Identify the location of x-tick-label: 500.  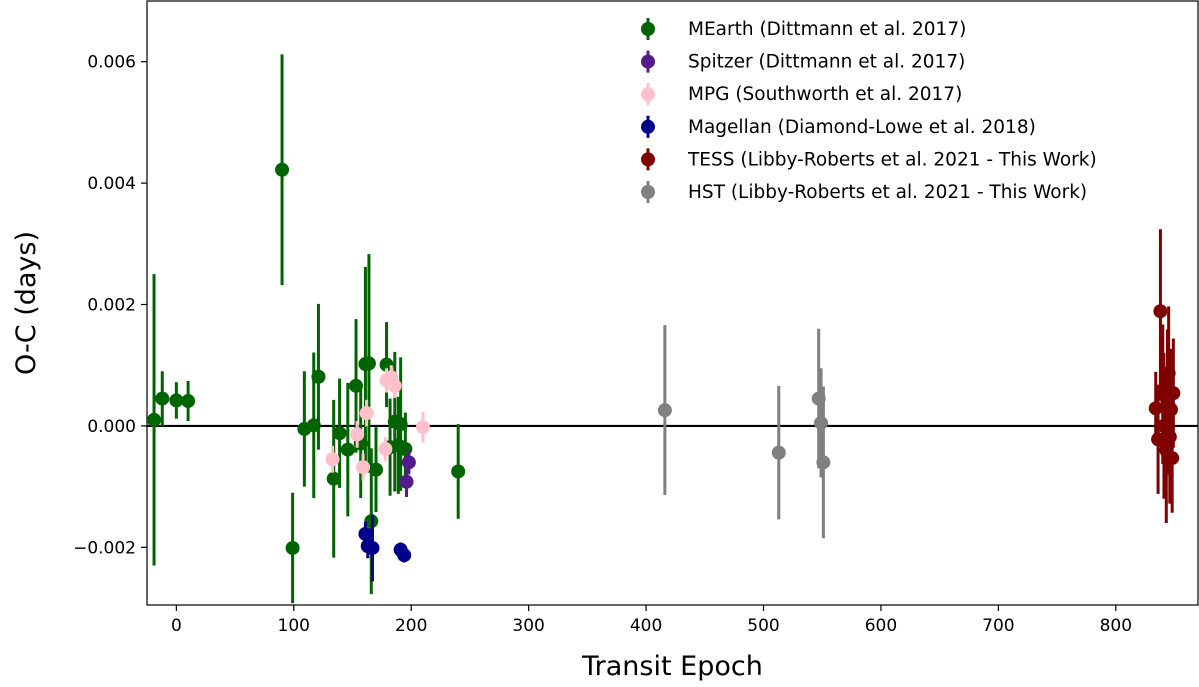
(763, 626).